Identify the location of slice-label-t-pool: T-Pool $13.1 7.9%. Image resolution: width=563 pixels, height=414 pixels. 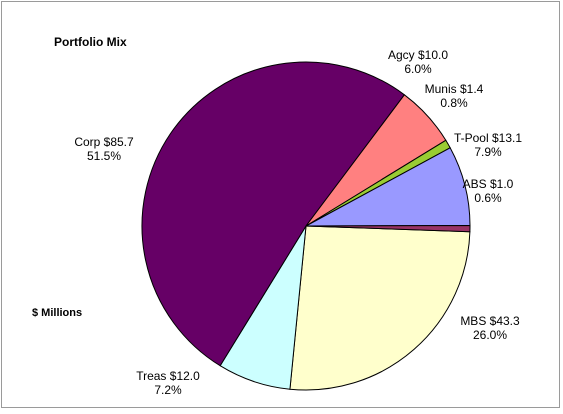
(488, 145).